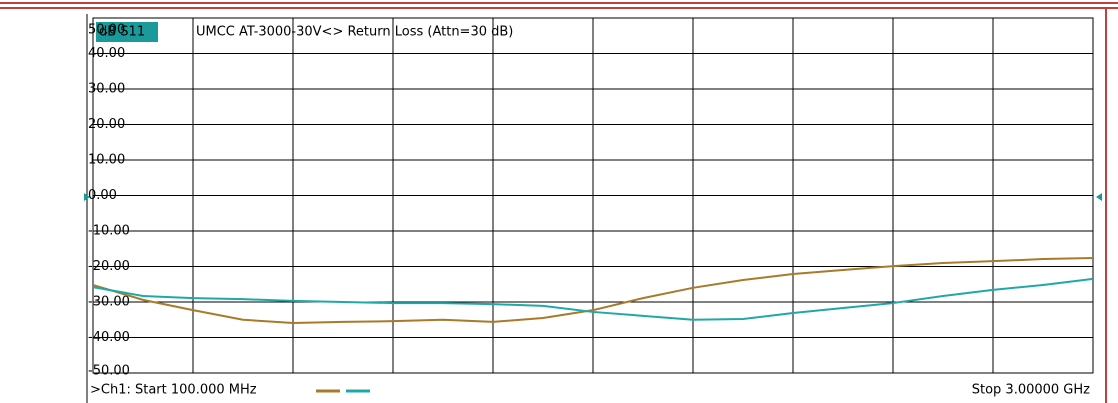  What do you see at coordinates (1031, 390) in the screenshot?
I see `stop-label: Stop 3.00000 GHz` at bounding box center [1031, 390].